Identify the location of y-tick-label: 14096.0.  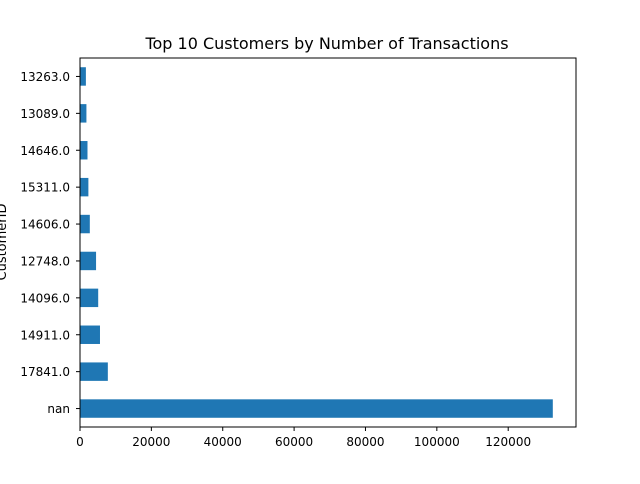
(45, 298).